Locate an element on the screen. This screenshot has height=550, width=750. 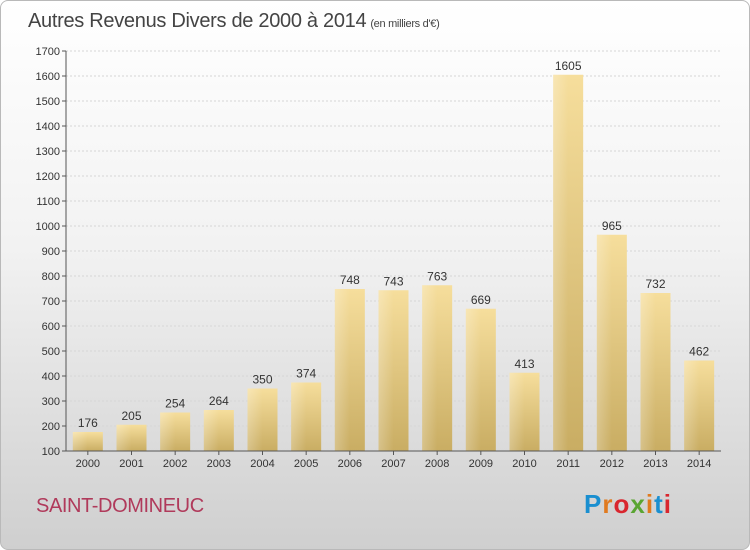
proxiti-logo: Proxiti is located at coordinates (628, 504).